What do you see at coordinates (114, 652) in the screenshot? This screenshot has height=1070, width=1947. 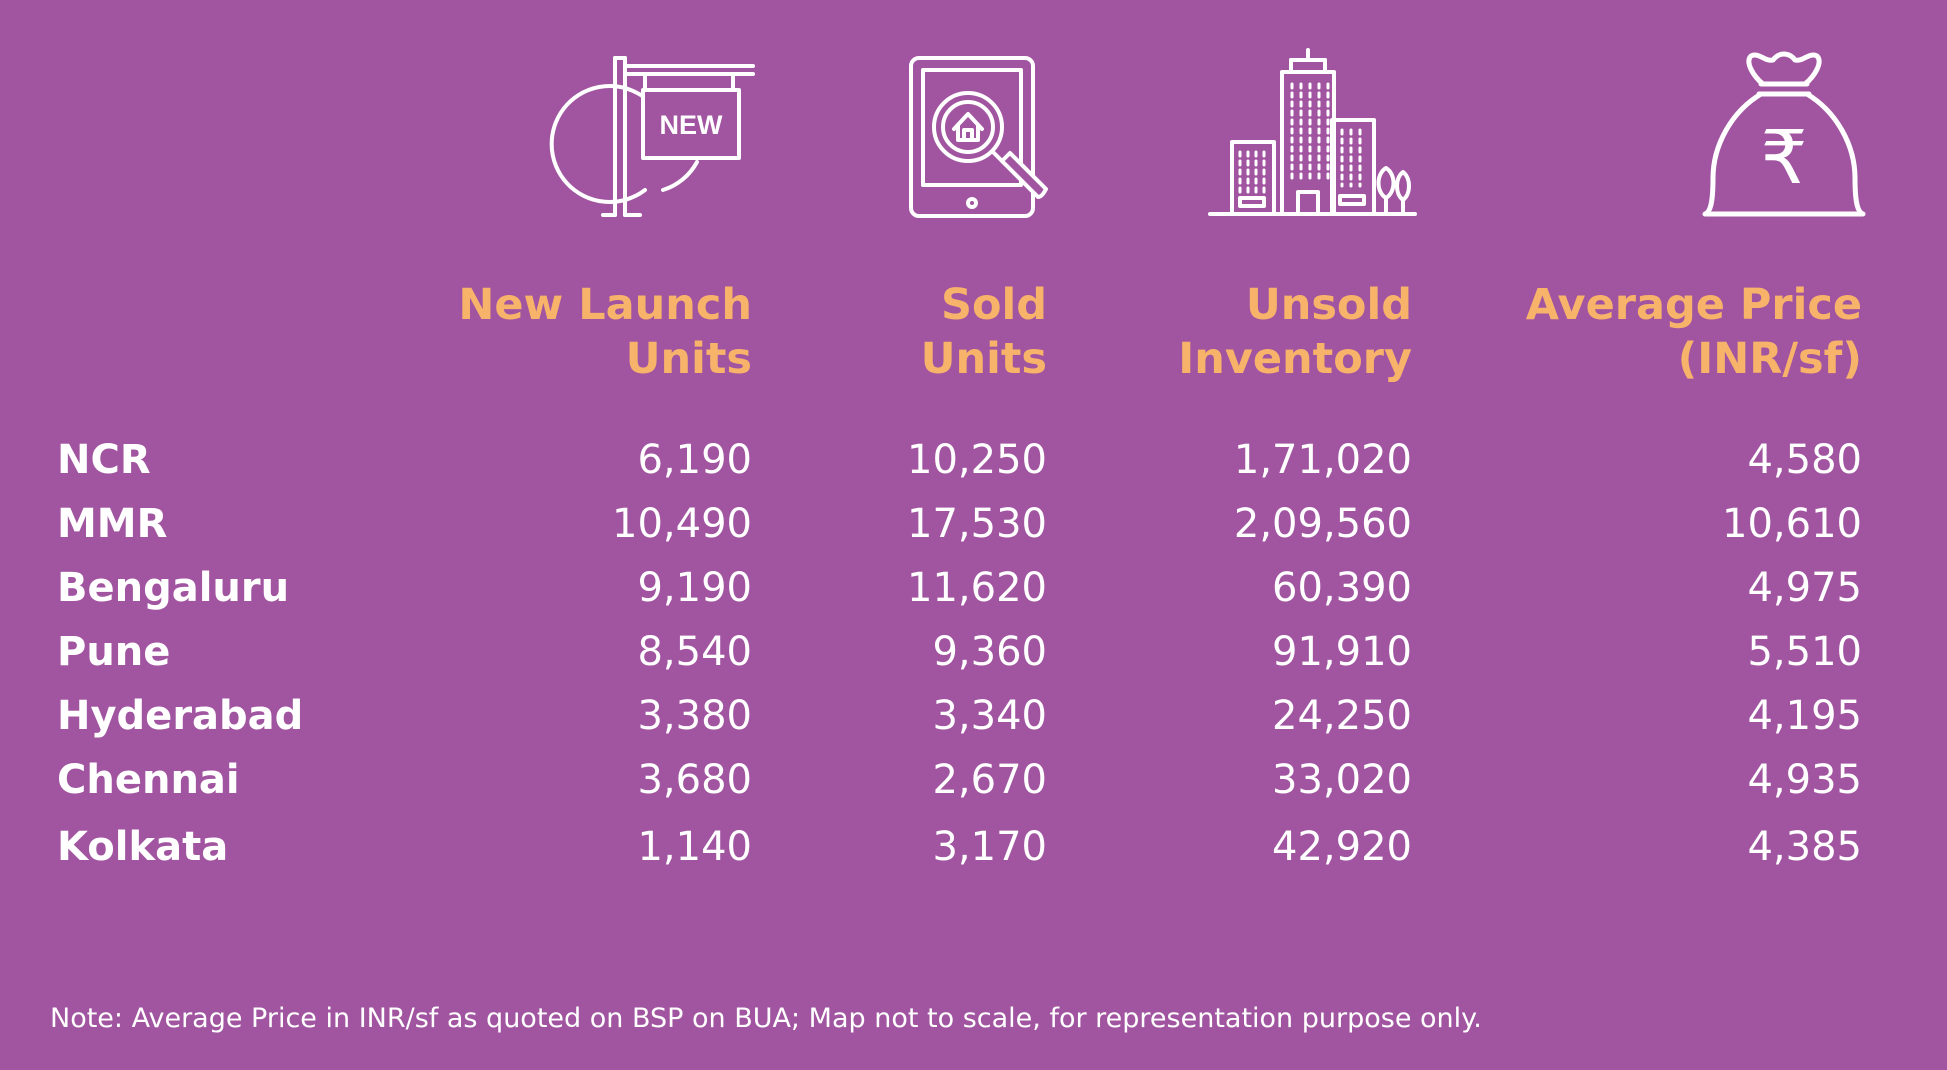 I see `city-name: Pune` at bounding box center [114, 652].